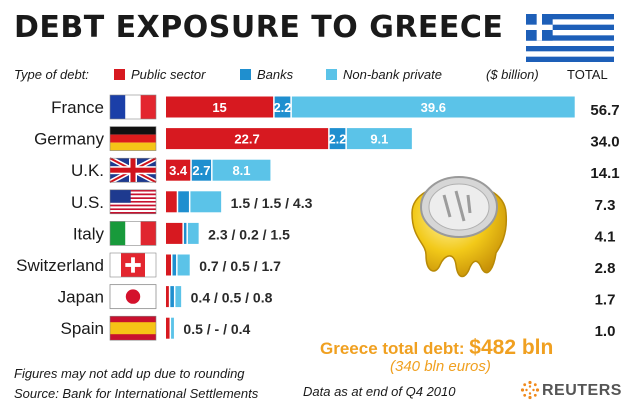 The image size is (634, 409). What do you see at coordinates (51, 74) in the screenshot?
I see `legend-type-label: Type of debt:` at bounding box center [51, 74].